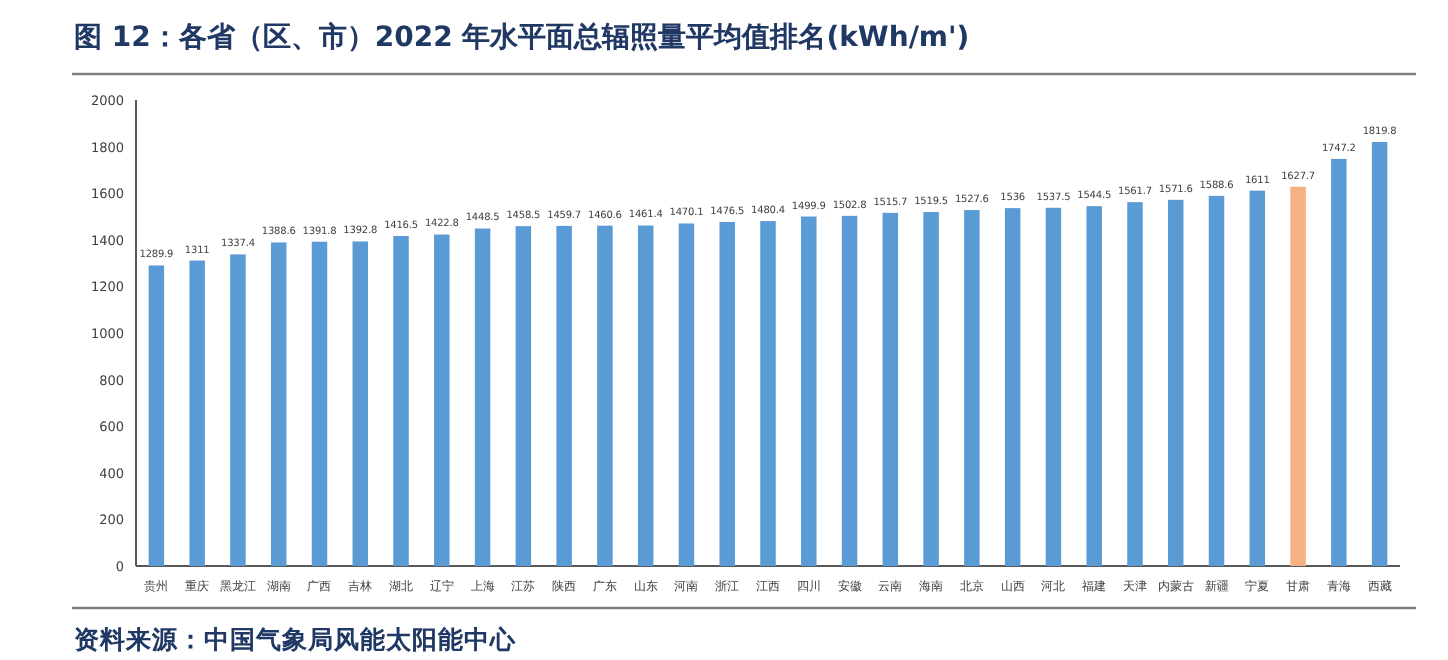 This screenshot has height=660, width=1448. Describe the element at coordinates (522, 38) in the screenshot. I see `title: 图 12：各省（区、市）2022 年水平面总辐照量平均值排名(kWh/m')` at that location.